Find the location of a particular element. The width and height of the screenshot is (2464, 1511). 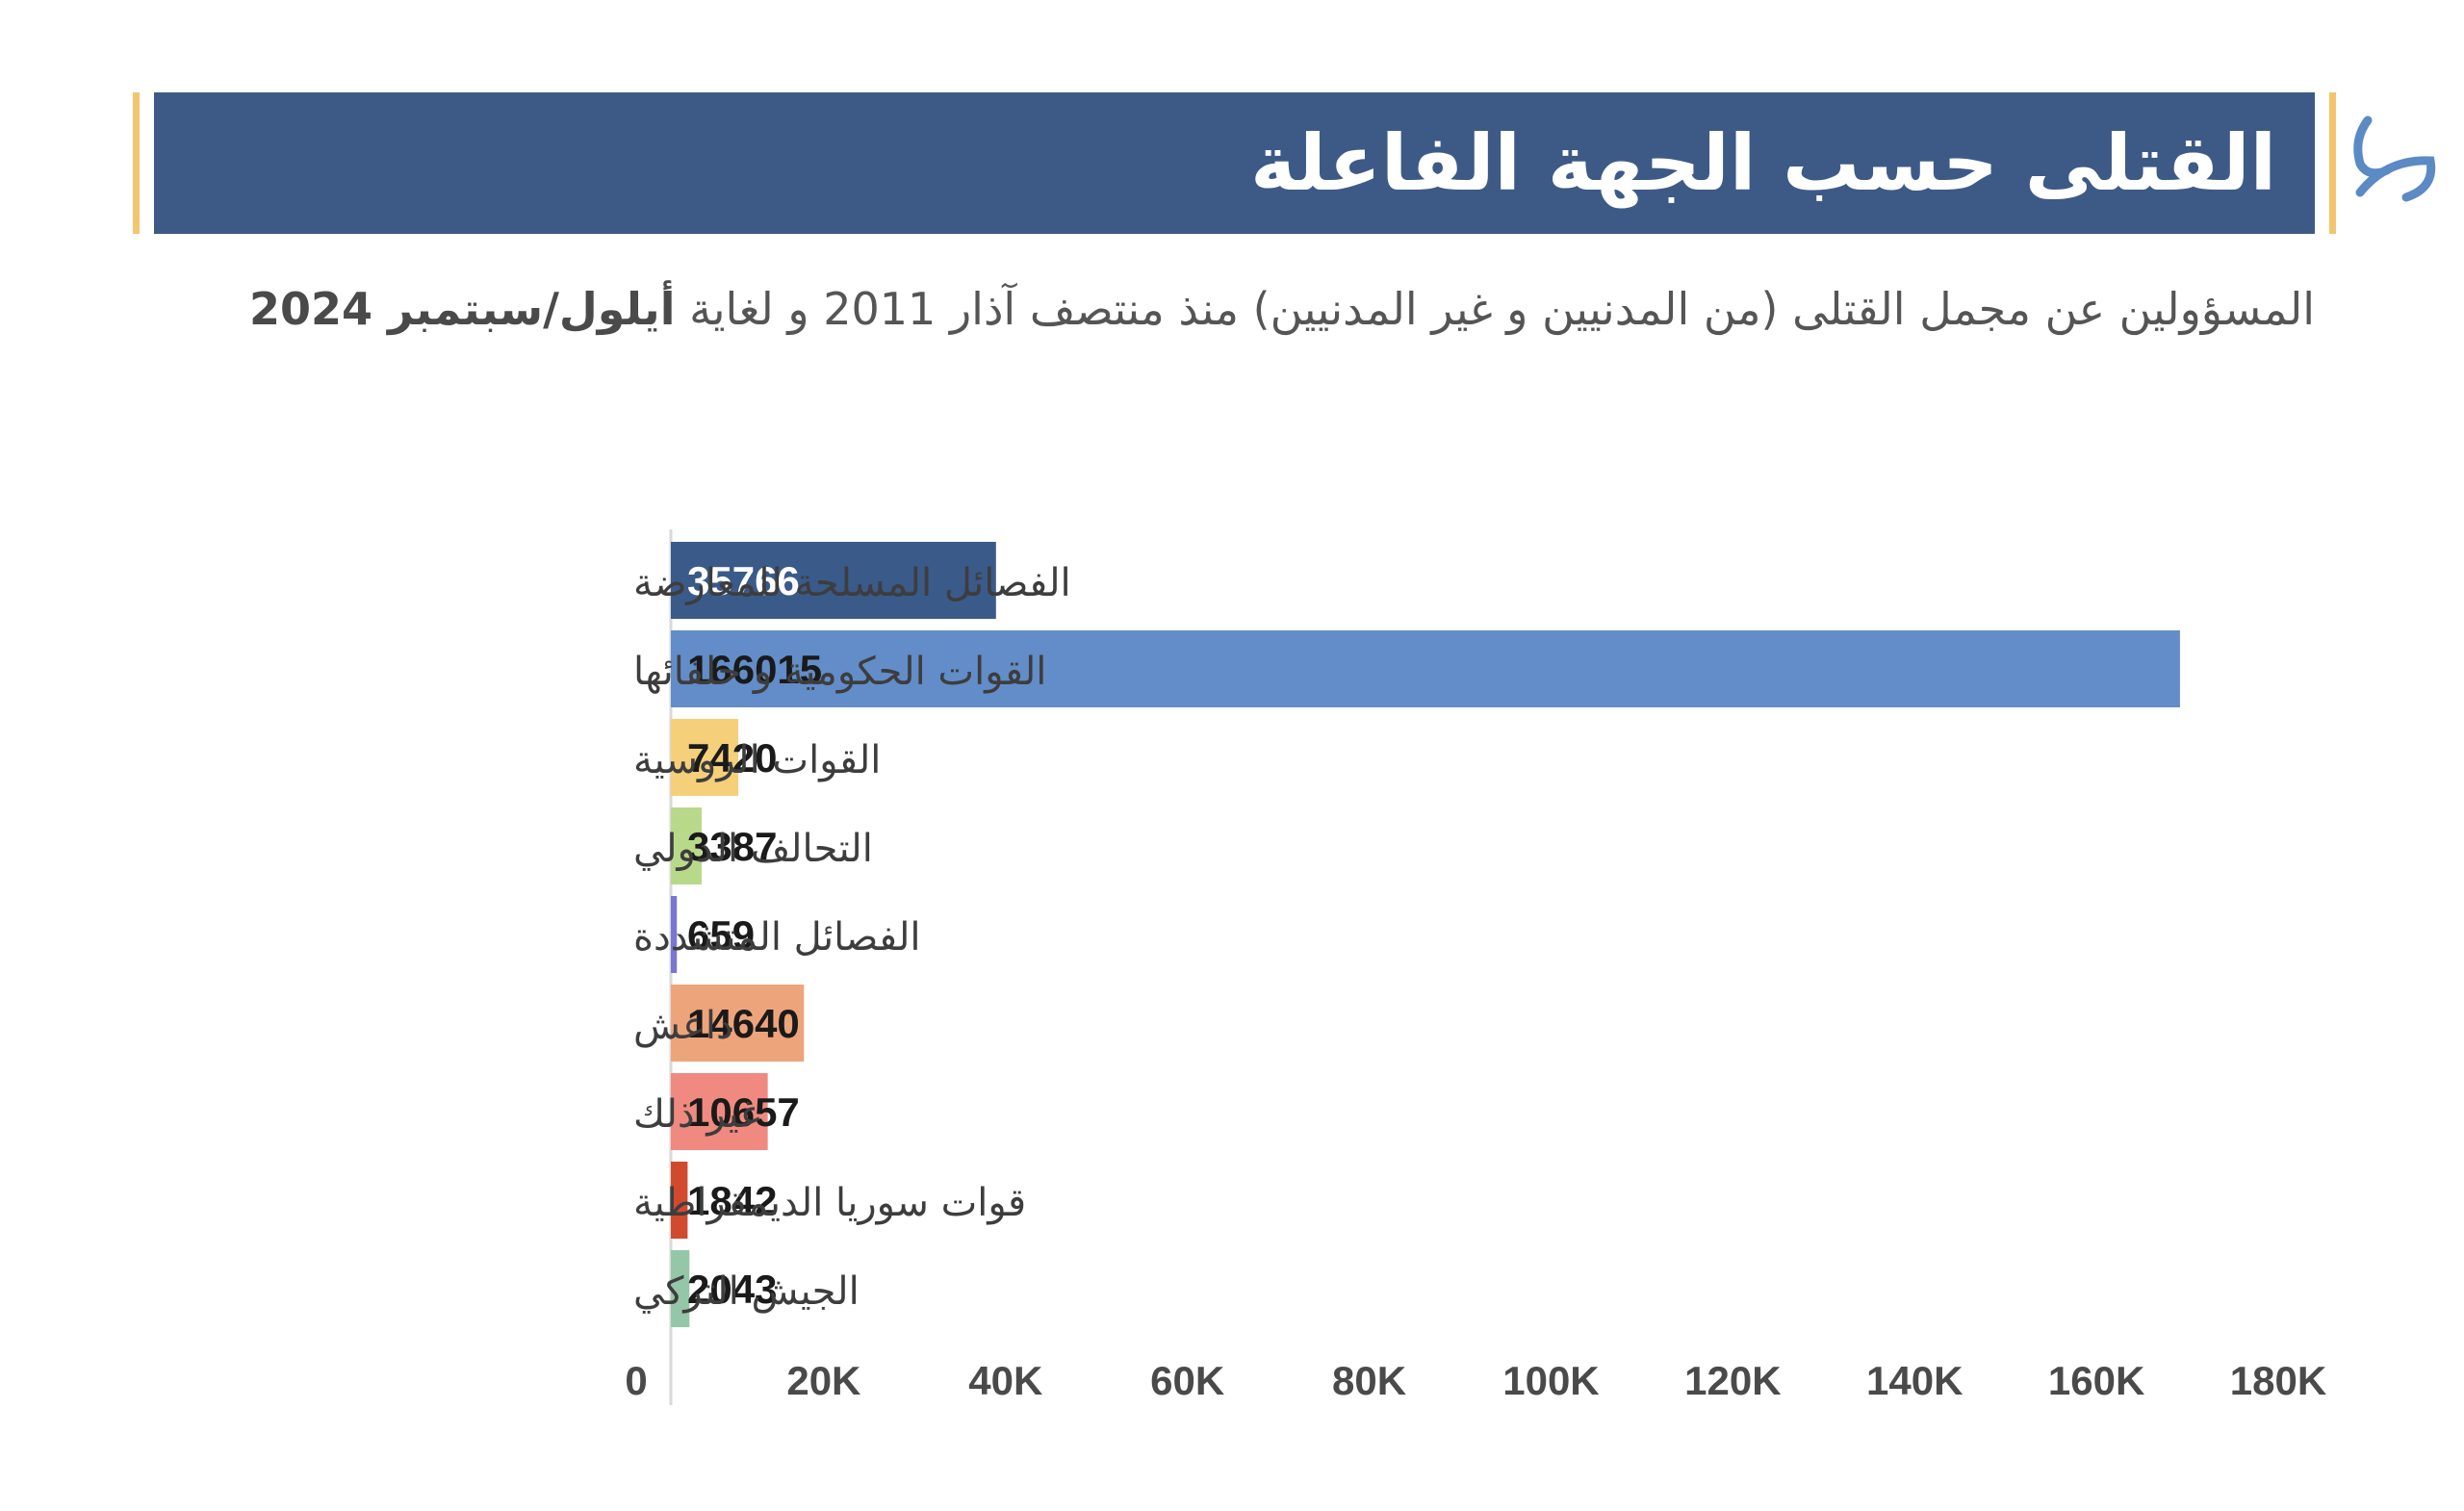

x-tick-label-5: 100K is located at coordinates (1550, 1380).